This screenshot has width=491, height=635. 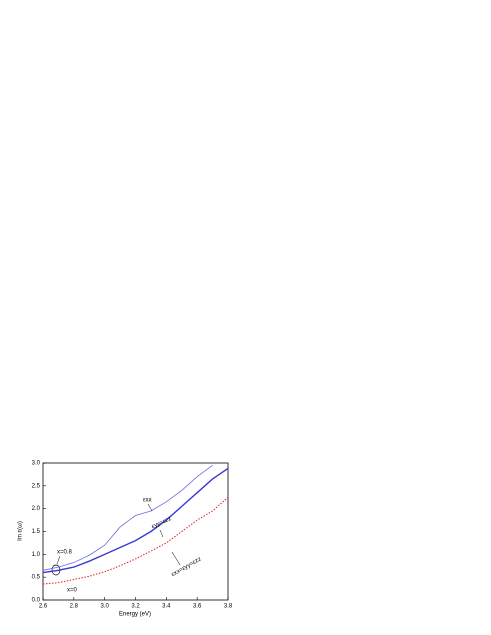 What do you see at coordinates (161, 523) in the screenshot?
I see `series-label: εyy=εzz` at bounding box center [161, 523].